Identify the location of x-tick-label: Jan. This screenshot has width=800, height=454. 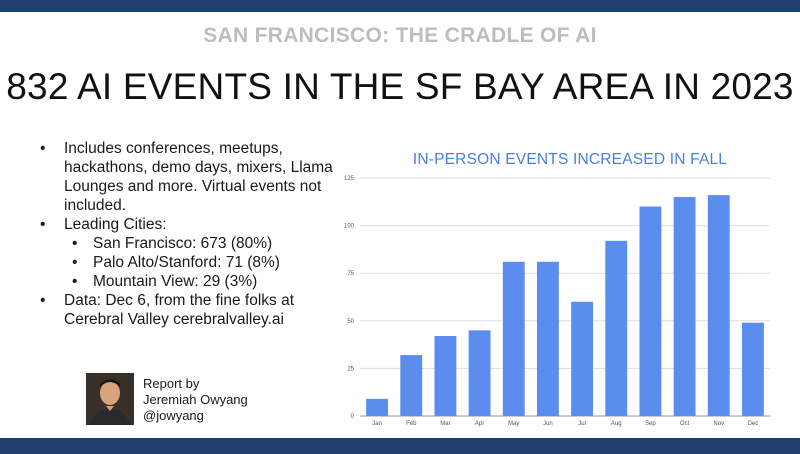
(377, 424).